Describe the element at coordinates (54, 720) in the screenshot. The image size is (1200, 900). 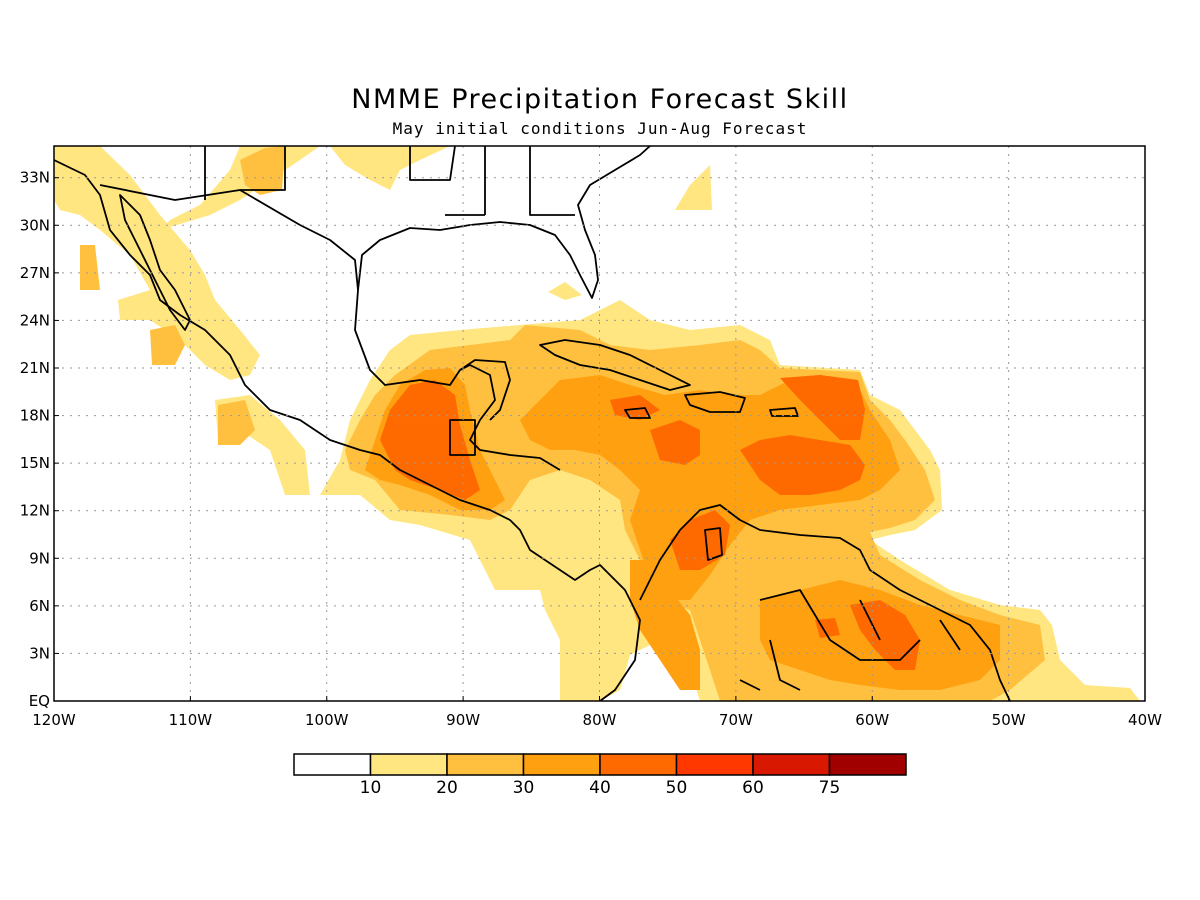
I see `lon-label: 120W` at that location.